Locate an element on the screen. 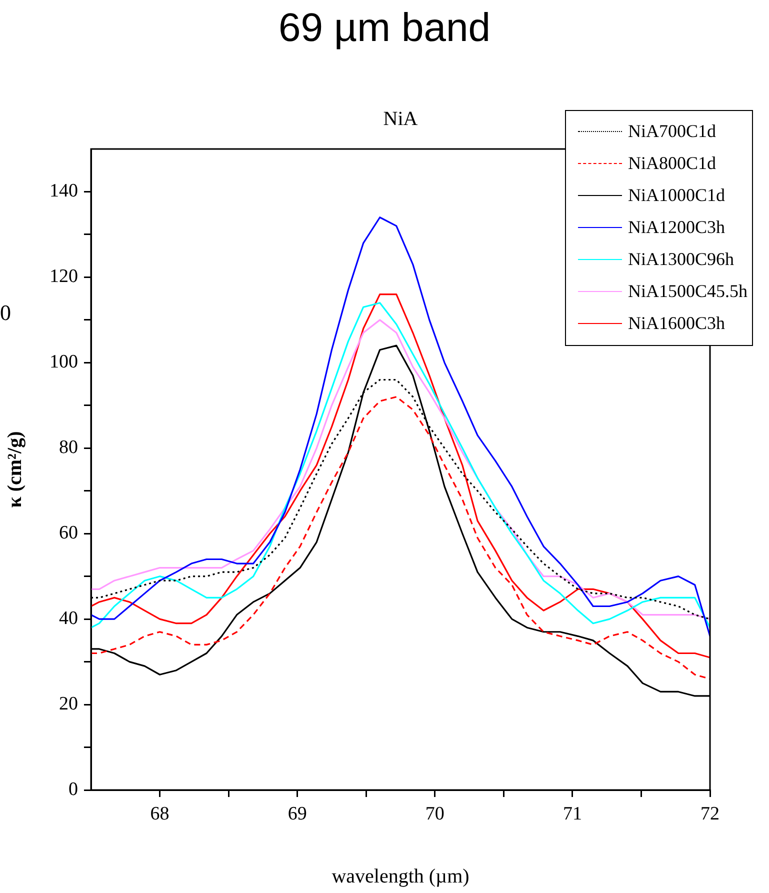  y-tick-label: 100 is located at coordinates (64, 362).